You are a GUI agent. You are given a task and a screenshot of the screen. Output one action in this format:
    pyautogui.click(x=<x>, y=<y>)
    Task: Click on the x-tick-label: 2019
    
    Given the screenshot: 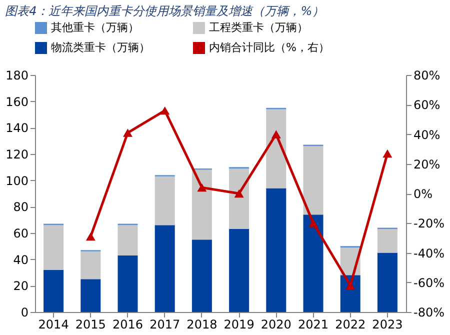 What is the action you would take?
    pyautogui.click(x=239, y=325)
    